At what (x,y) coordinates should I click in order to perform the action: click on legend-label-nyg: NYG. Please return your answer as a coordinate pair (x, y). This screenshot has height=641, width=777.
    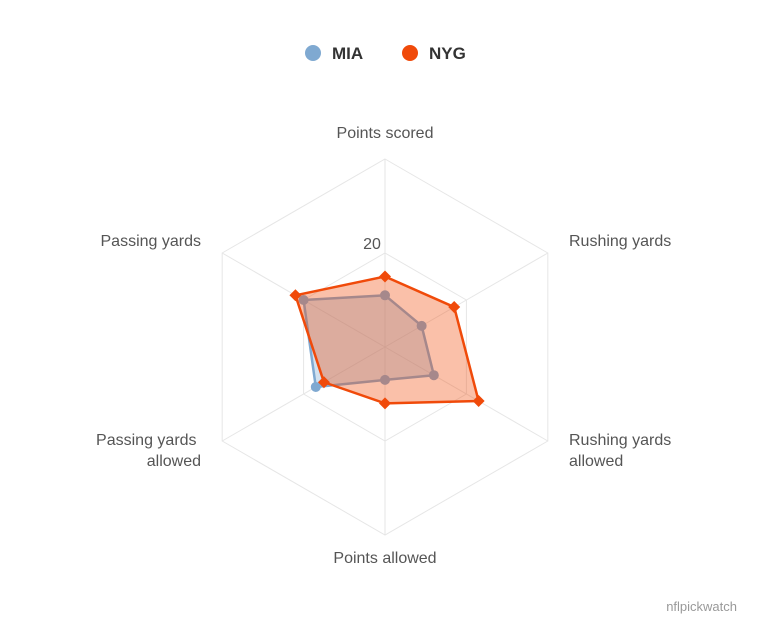
    Looking at the image, I should click on (447, 53).